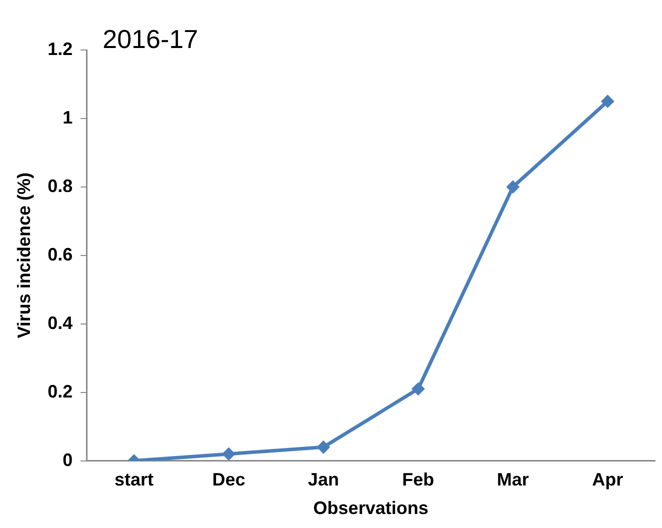  I want to click on x-tick-label: Apr, so click(608, 480).